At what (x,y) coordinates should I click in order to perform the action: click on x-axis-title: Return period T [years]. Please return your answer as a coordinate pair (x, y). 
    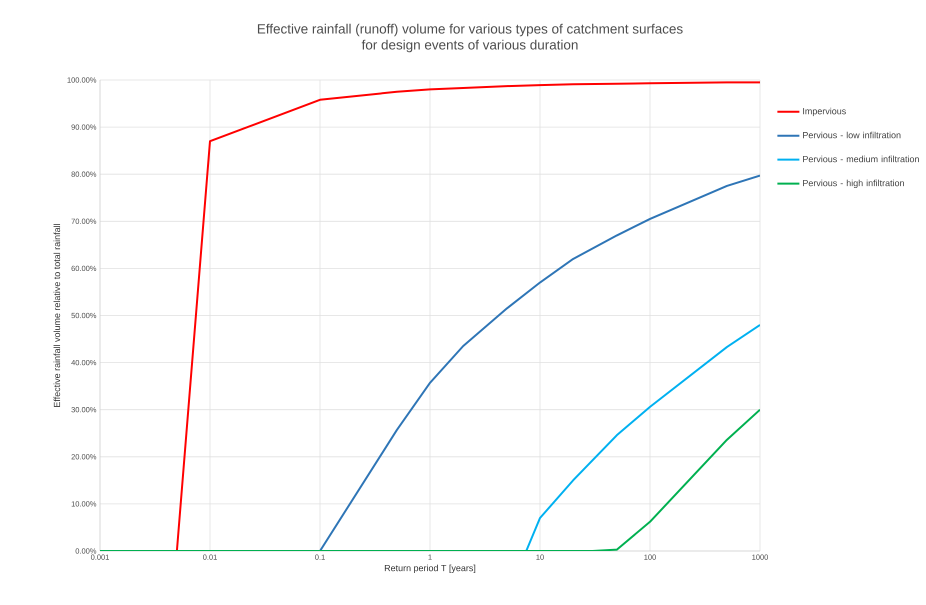
    Looking at the image, I should click on (430, 569).